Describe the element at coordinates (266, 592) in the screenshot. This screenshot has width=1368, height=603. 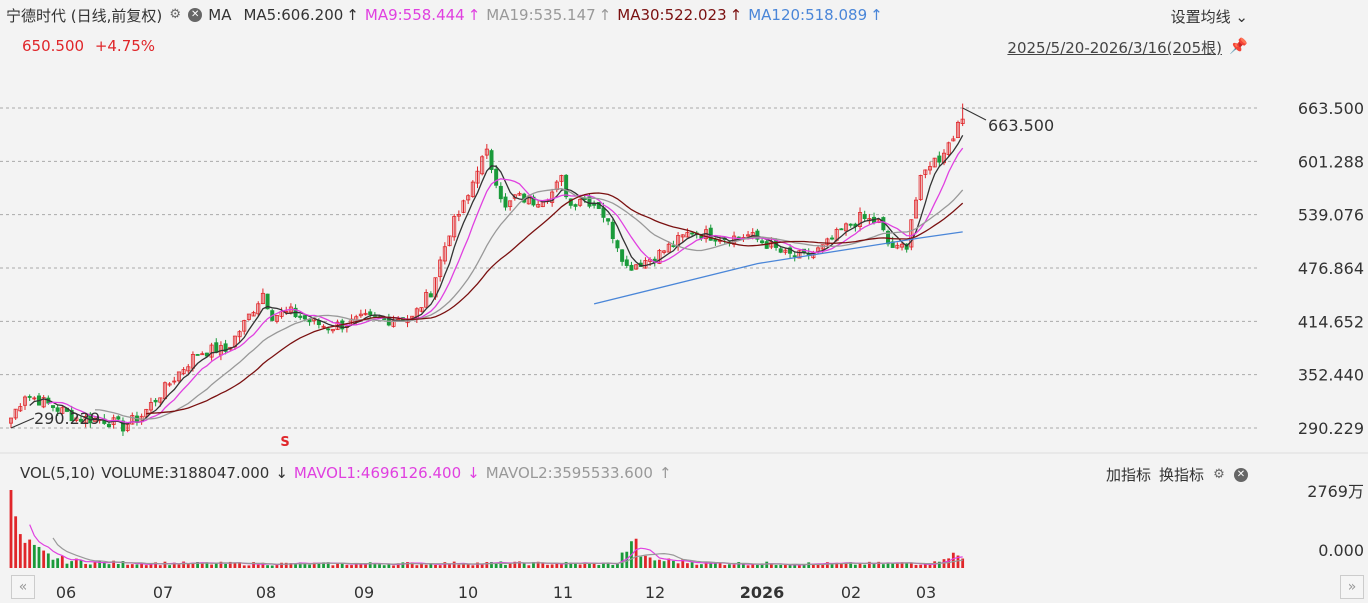
I see `x-tick-label: 08` at that location.